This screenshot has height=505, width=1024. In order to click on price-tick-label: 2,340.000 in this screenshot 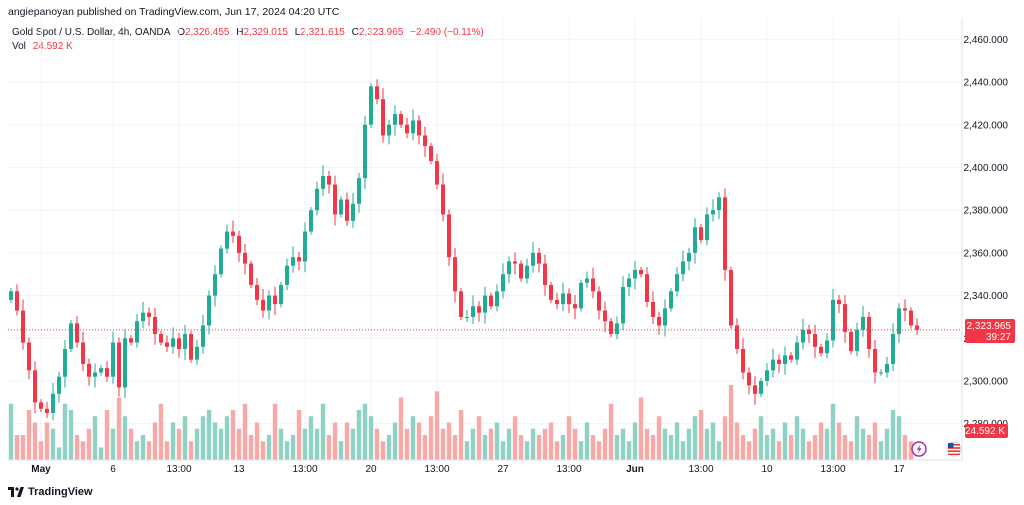, I will do `click(986, 296)`.